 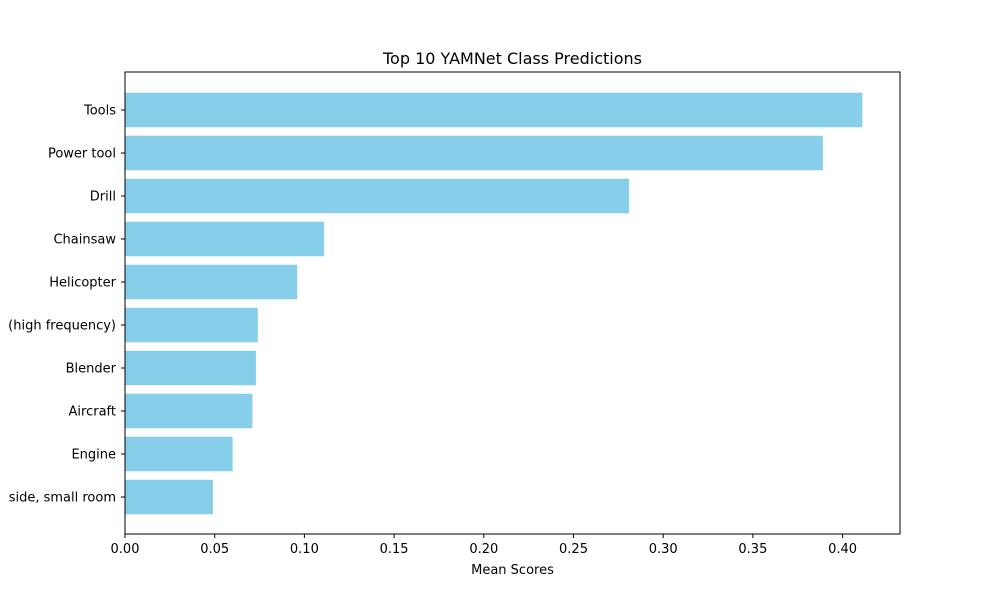 I want to click on x-axis-ticks: 0.00 0.05 0.10 0.15 0.20 0.25 0.30 0.35 0.40, so click(x=484, y=545).